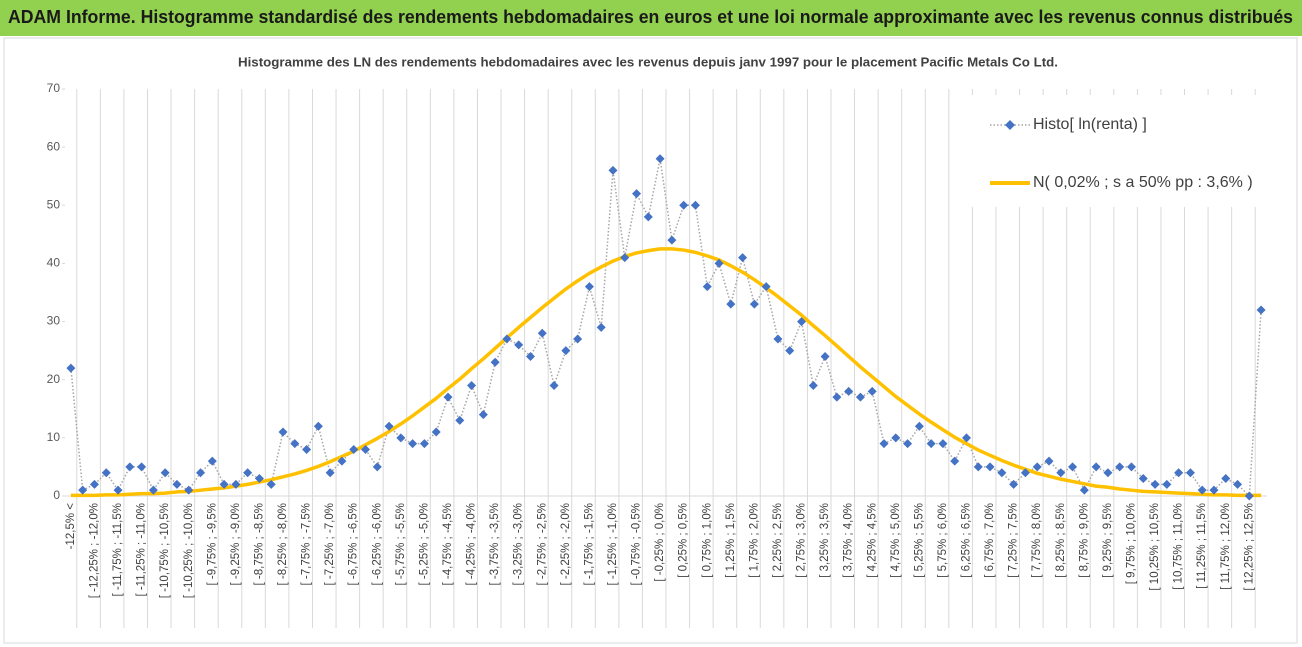 Image resolution: width=1302 pixels, height=647 pixels. I want to click on y-tick-label: 60, so click(54, 146).